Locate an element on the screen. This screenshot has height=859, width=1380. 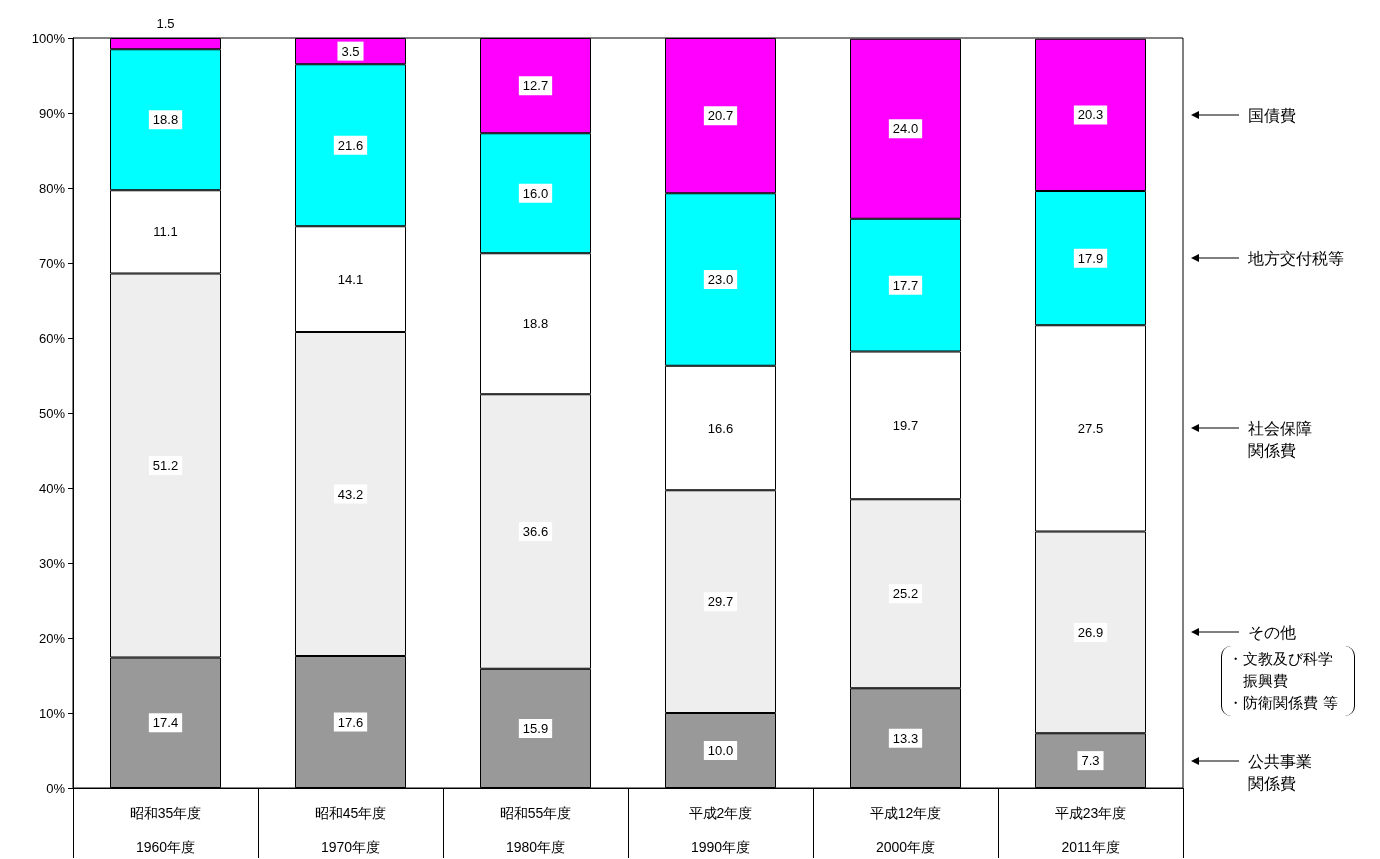
y-tick-label: 40% is located at coordinates (52, 488).